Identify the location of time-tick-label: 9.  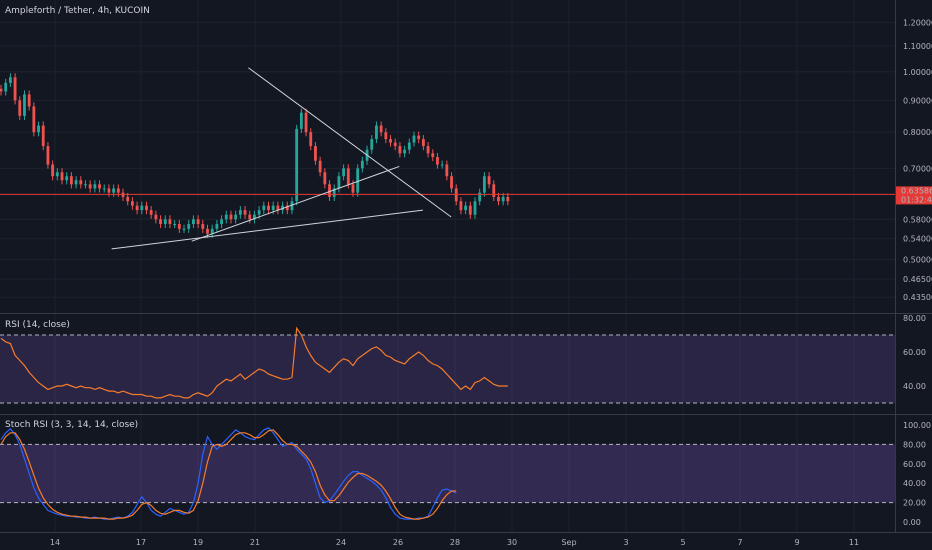
(796, 542).